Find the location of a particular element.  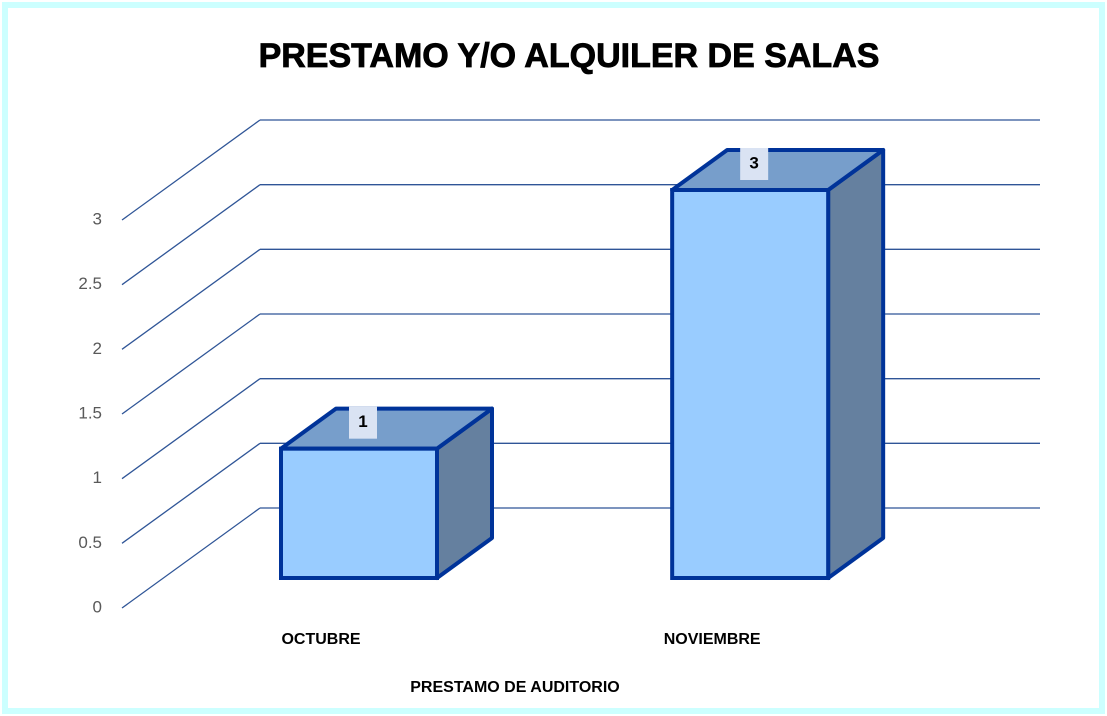

x-tick-label: NOVIEMBRE is located at coordinates (712, 639).